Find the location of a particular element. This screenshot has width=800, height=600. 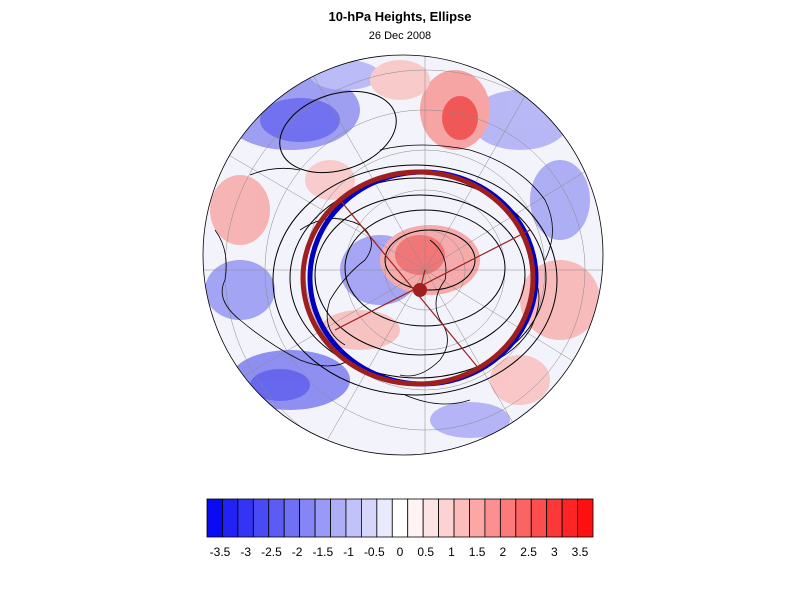

figure-title: 10-hPa Heights, Ellipse is located at coordinates (400, 16).